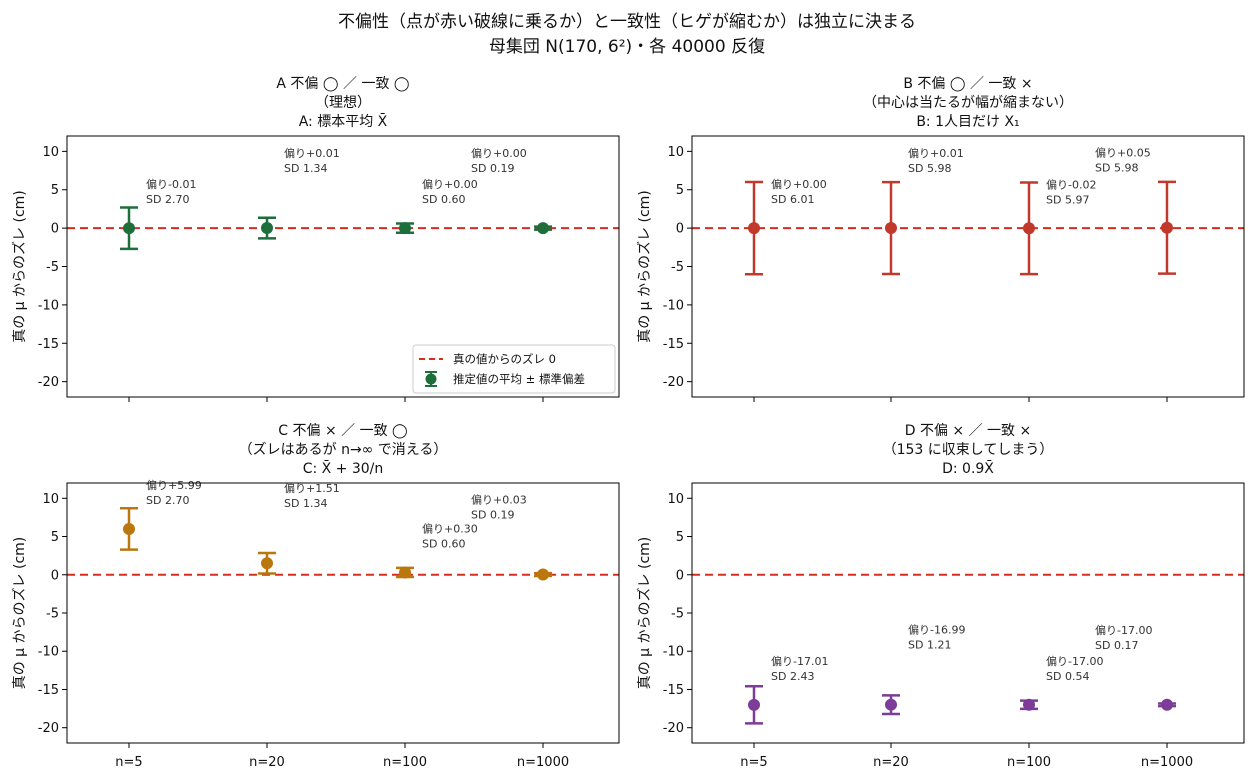 This screenshot has width=1253, height=781. Describe the element at coordinates (968, 468) in the screenshot. I see `panel-title-line: D: 0.9X̄` at that location.